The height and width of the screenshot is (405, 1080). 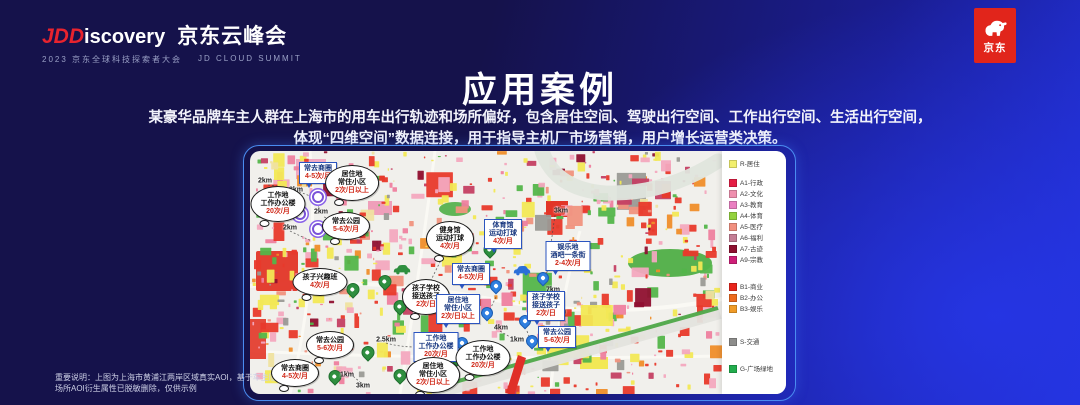 I want to click on disclaimer-line2: 场所AOI衍生属性已脱敏删除，仅供示例, so click(x=126, y=388).